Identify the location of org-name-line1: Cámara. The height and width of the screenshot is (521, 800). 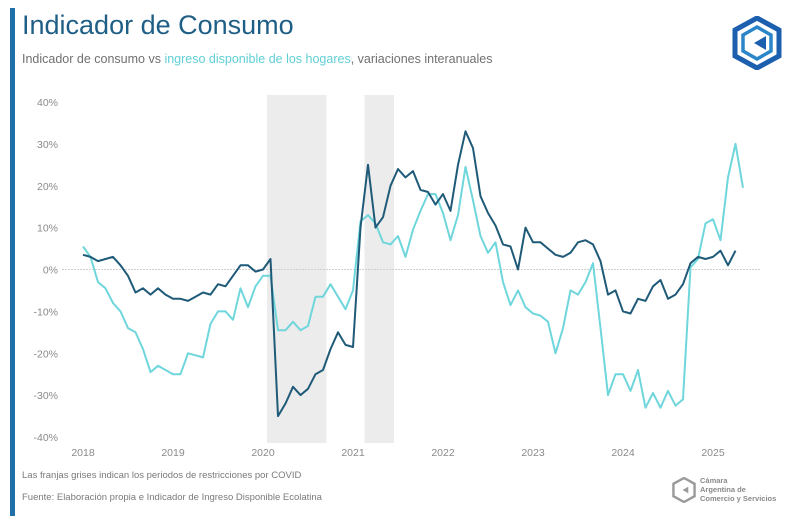
(714, 480).